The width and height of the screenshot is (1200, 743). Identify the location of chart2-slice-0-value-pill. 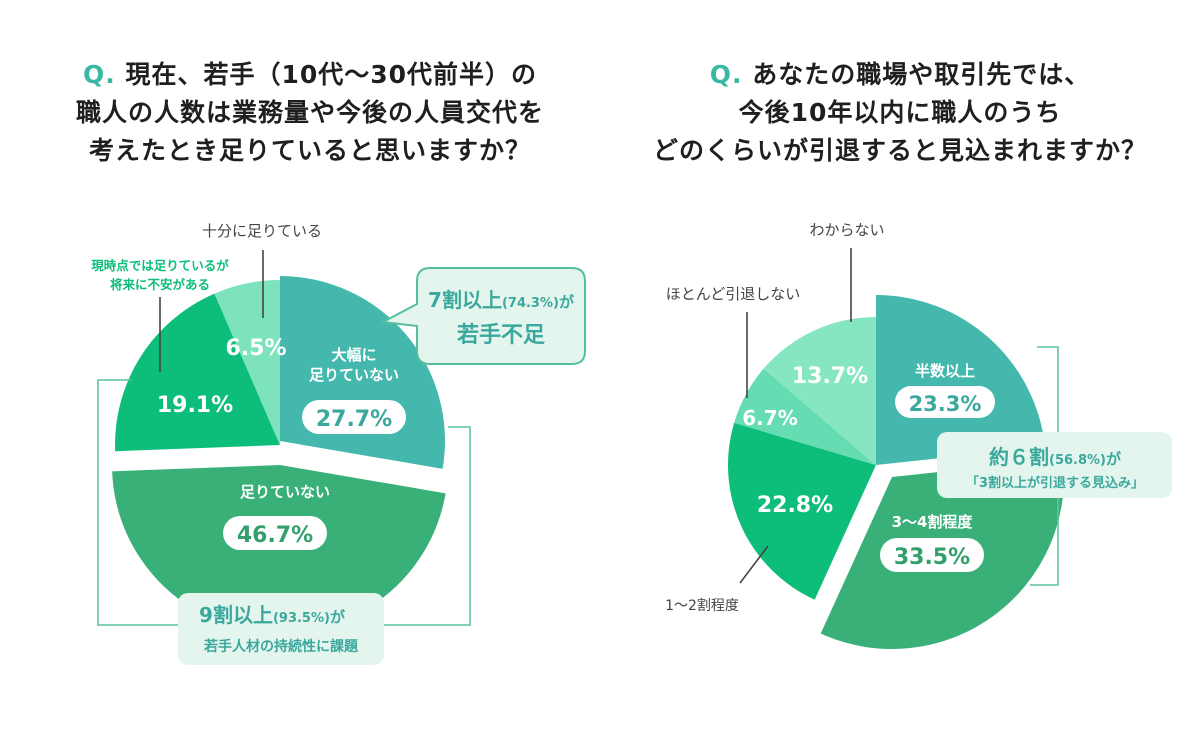
(945, 402).